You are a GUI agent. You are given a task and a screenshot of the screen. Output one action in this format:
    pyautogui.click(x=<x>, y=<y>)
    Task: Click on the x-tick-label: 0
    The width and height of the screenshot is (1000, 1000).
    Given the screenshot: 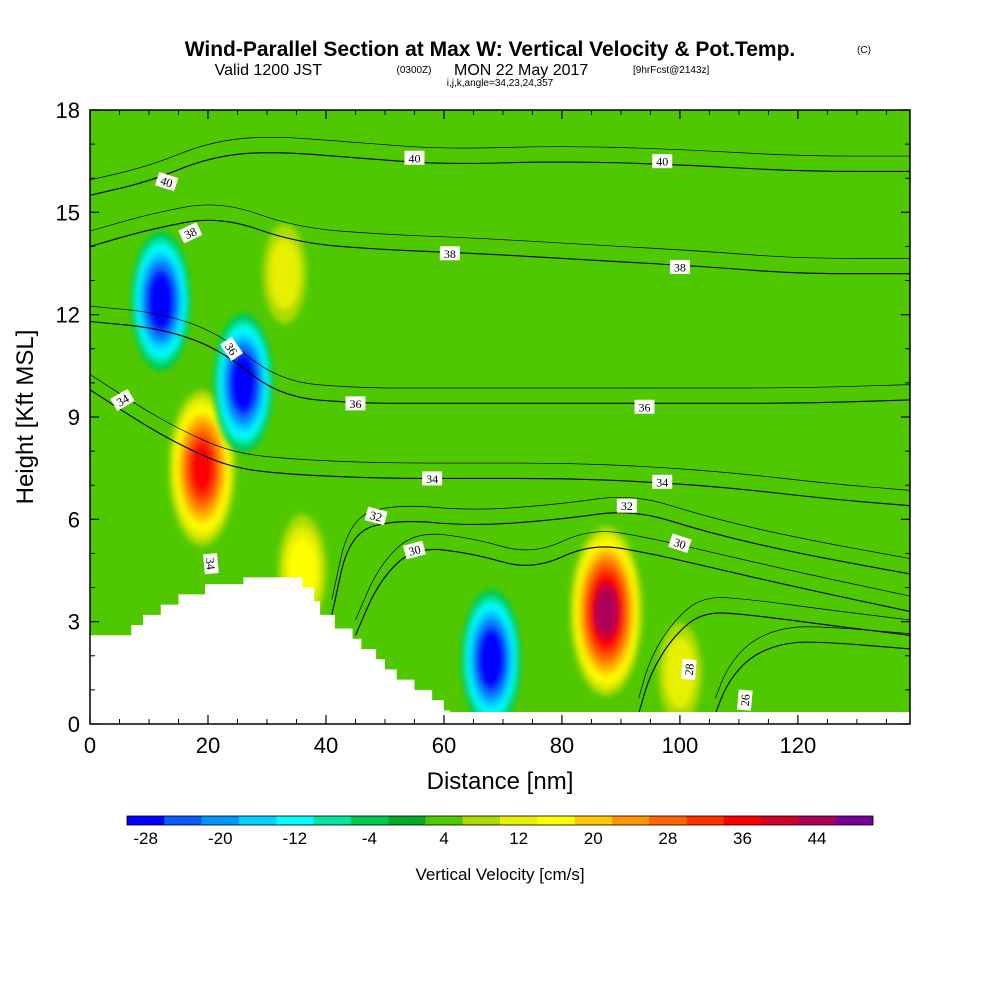 What is the action you would take?
    pyautogui.click(x=90, y=745)
    